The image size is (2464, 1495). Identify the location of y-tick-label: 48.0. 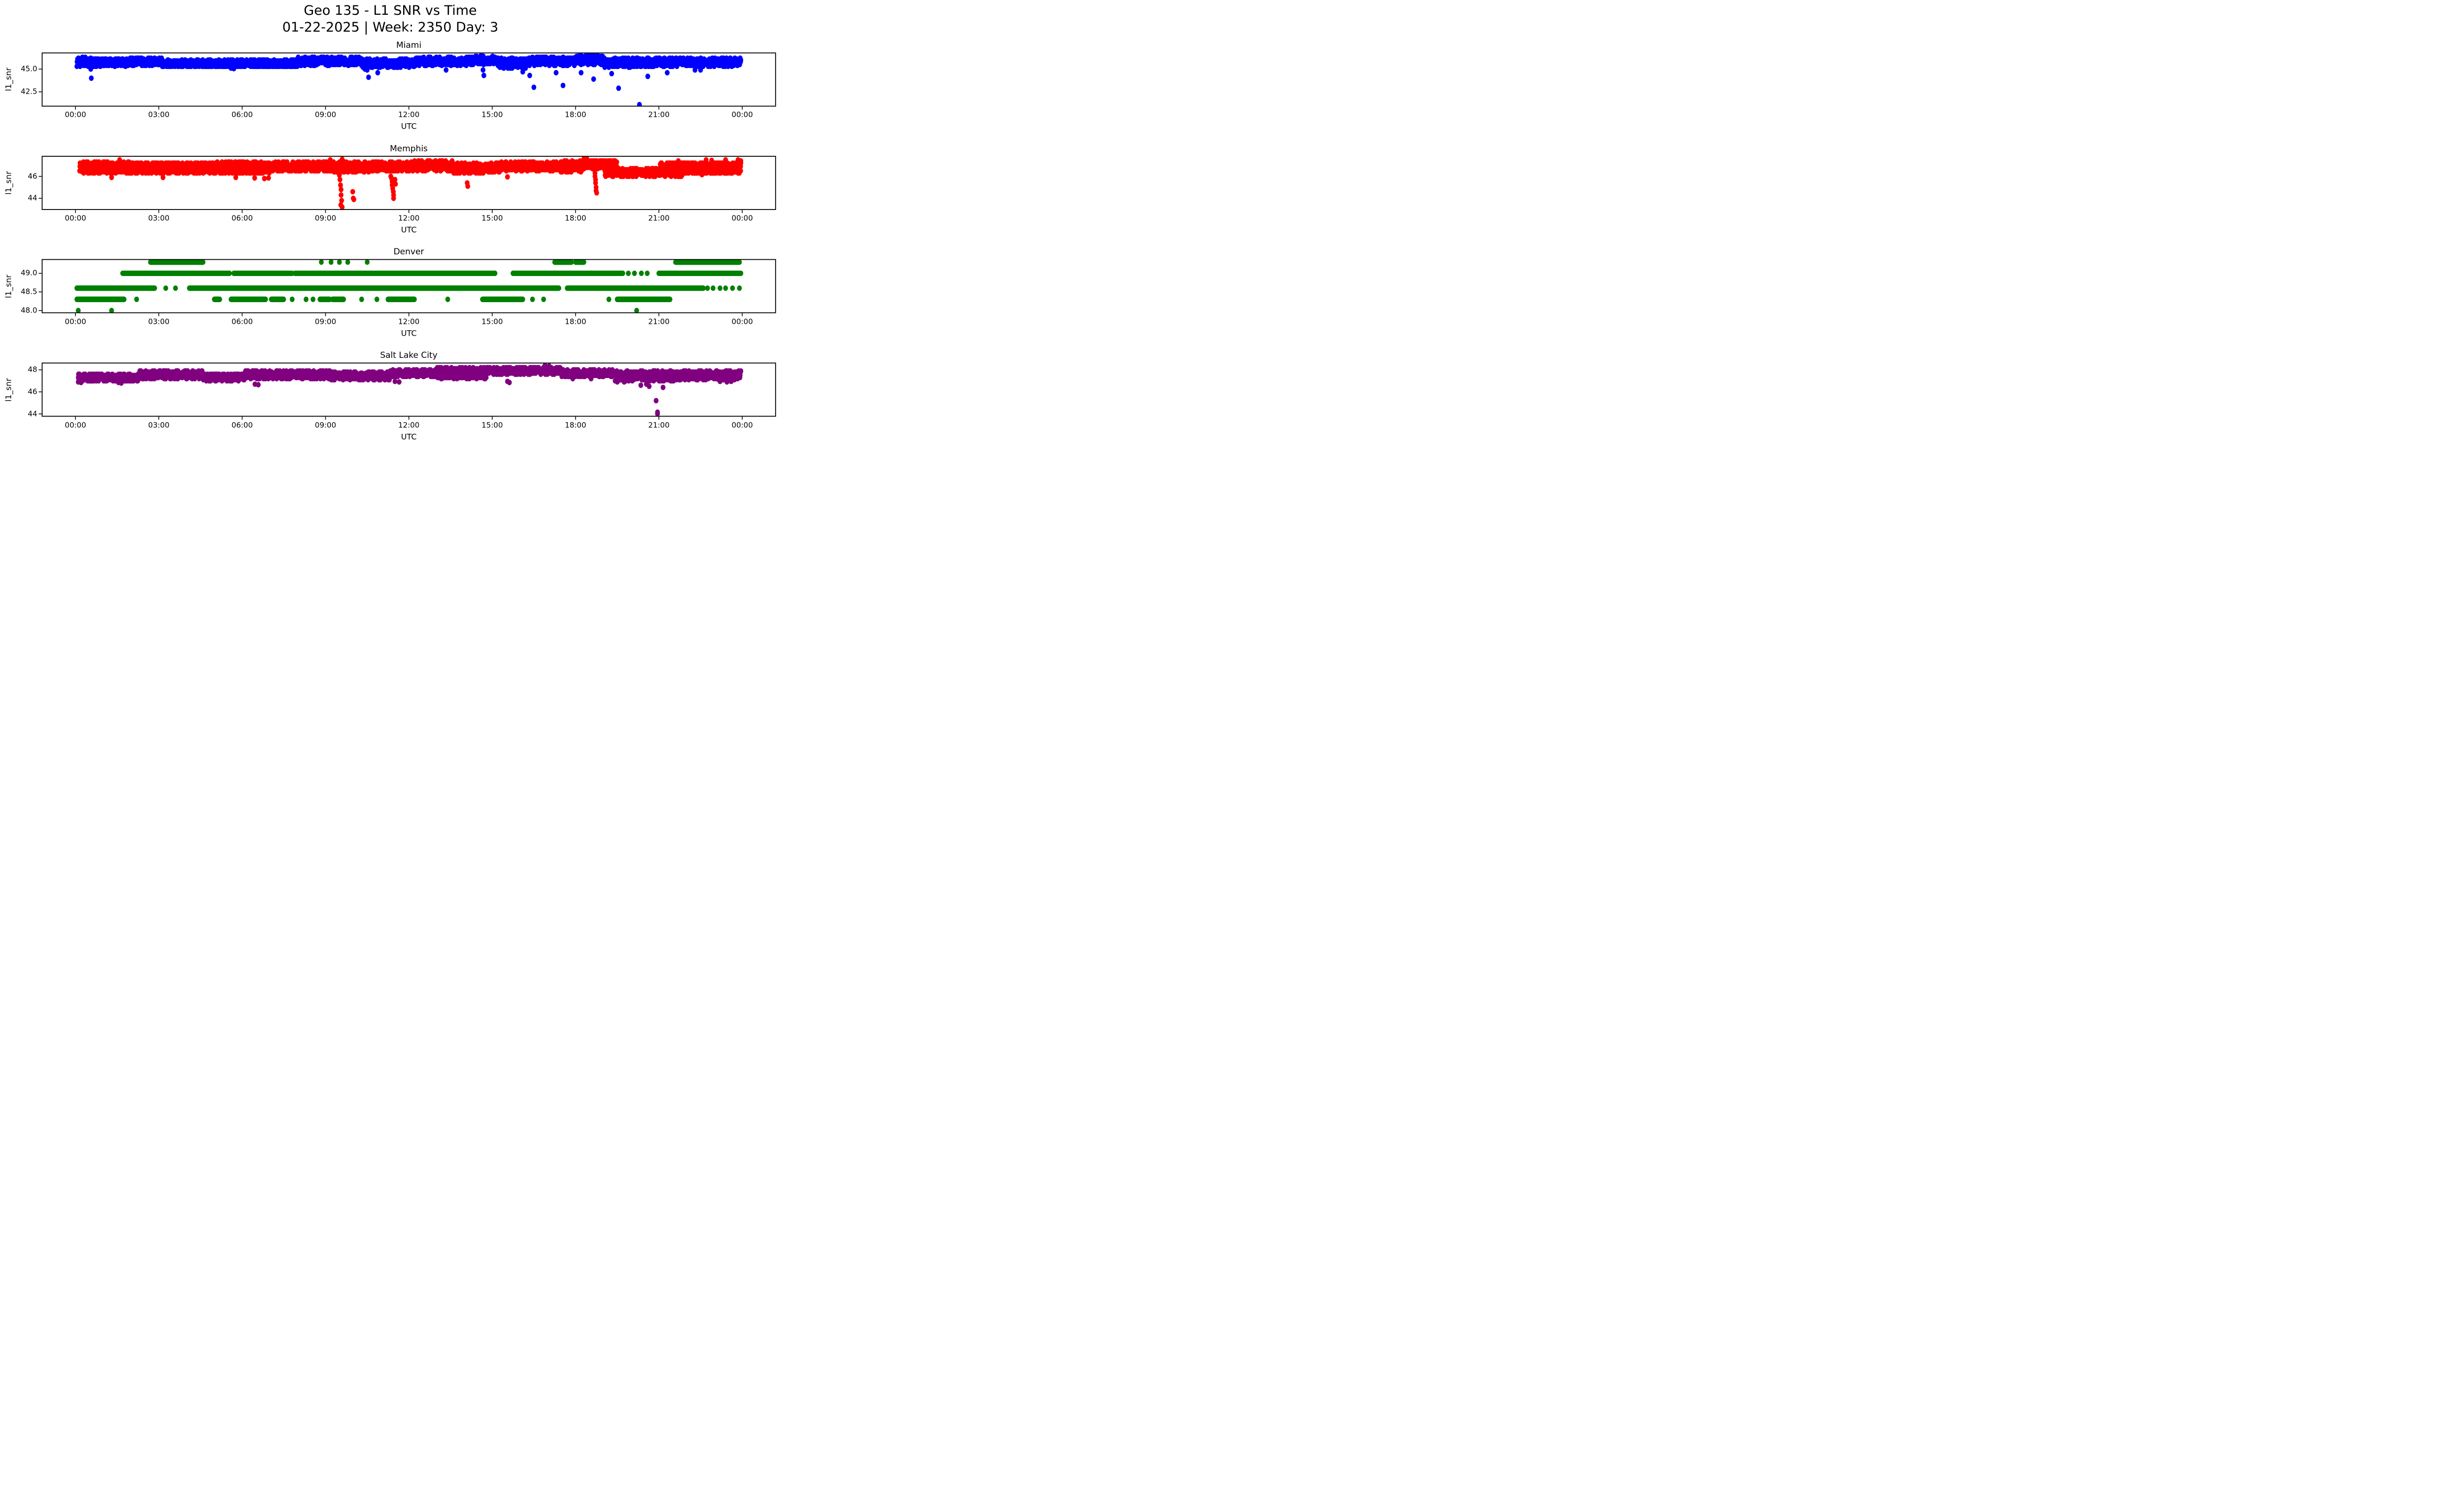
(29, 310).